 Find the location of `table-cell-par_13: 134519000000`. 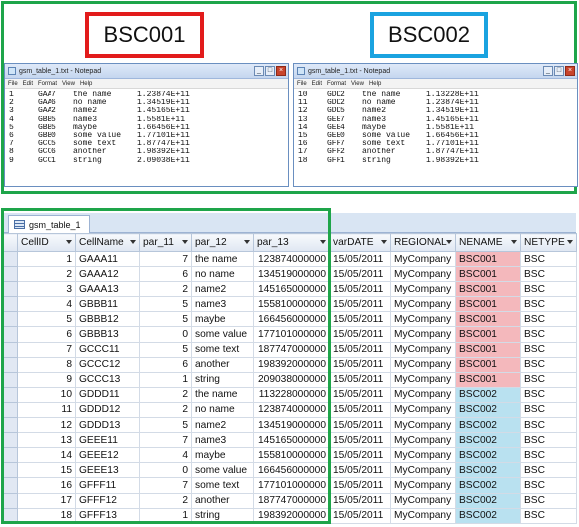

table-cell-par_13: 134519000000 is located at coordinates (291, 274).